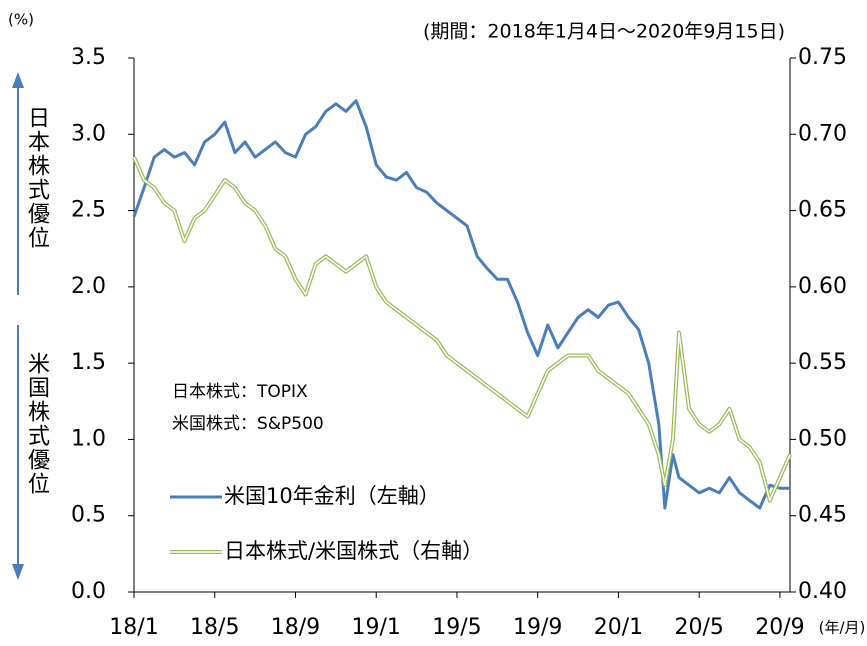  What do you see at coordinates (88, 591) in the screenshot?
I see `y-tick-label: 0.0` at bounding box center [88, 591].